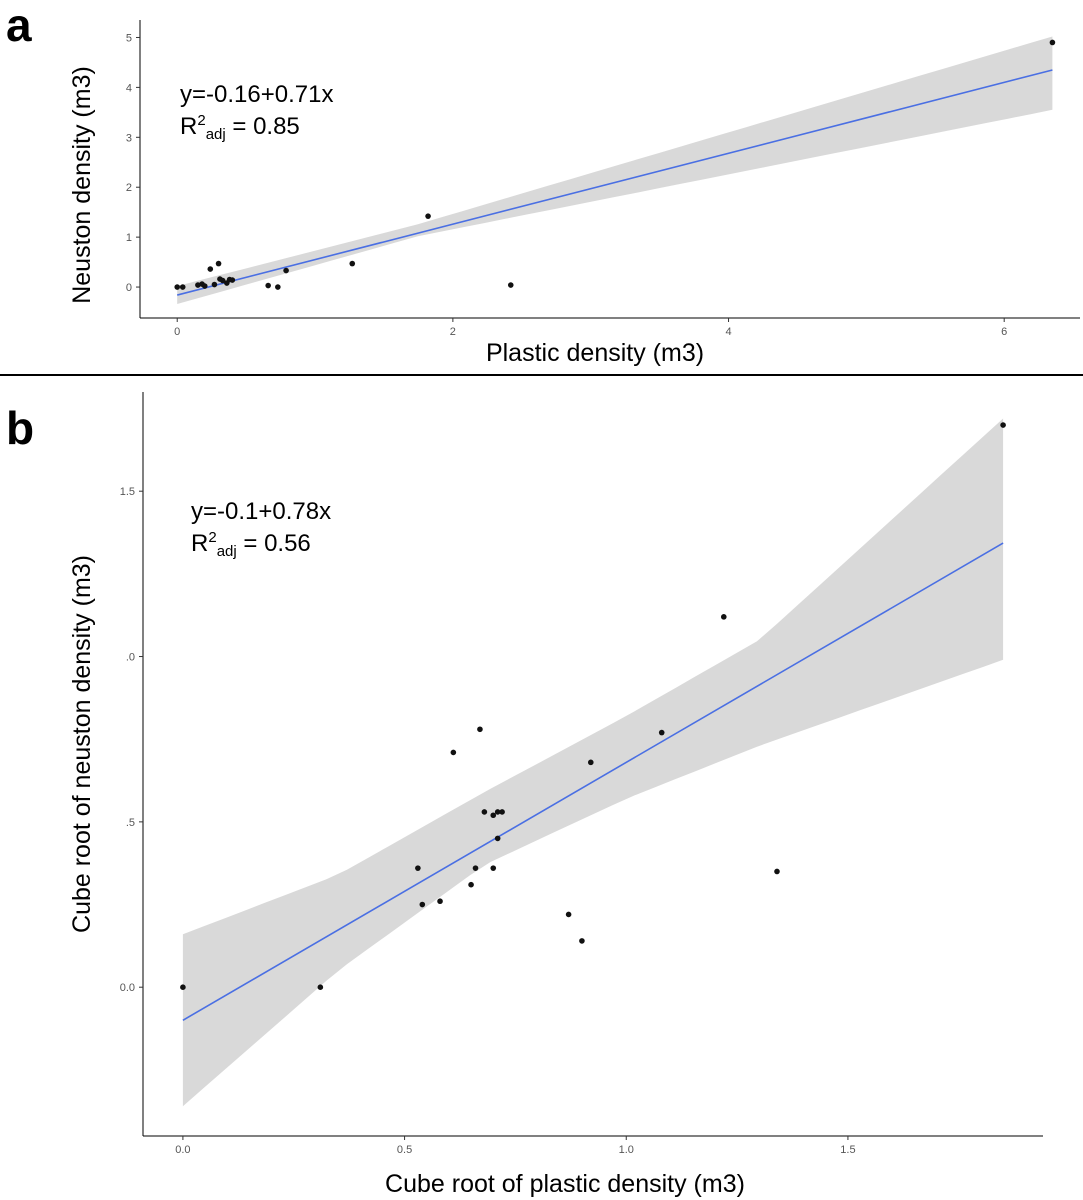  I want to click on y-tick-label: 3, so click(129, 138).